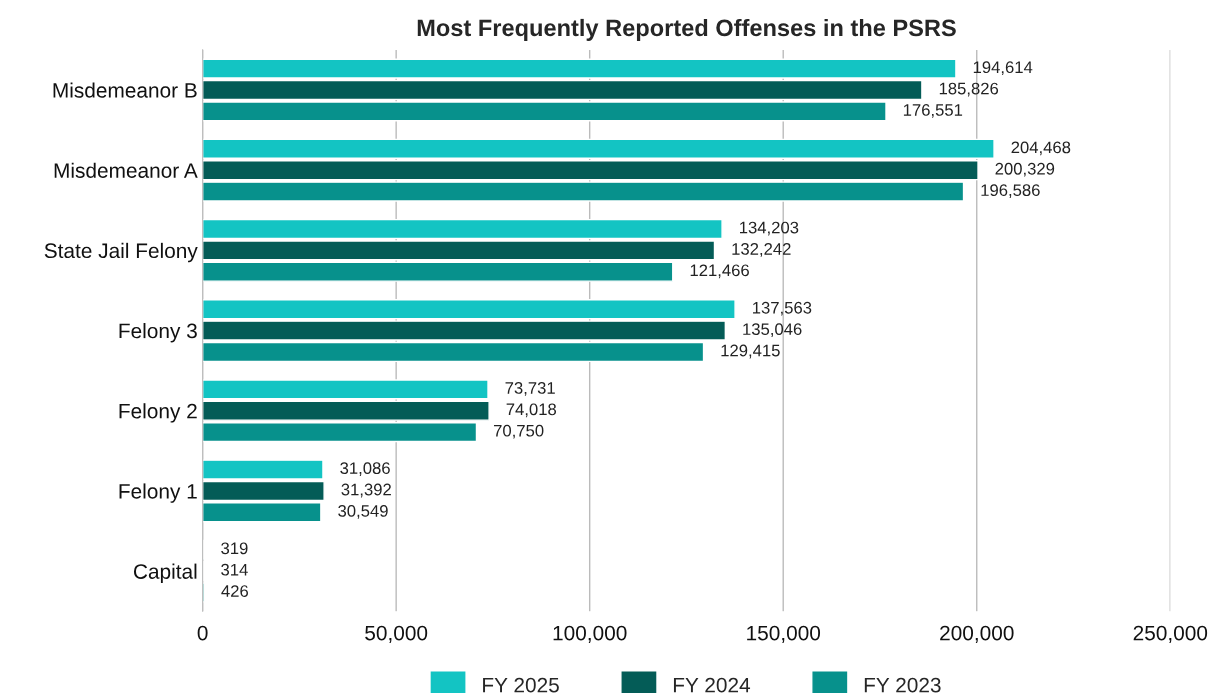 The width and height of the screenshot is (1228, 693). Describe the element at coordinates (769, 228) in the screenshot. I see `data-label: 134,203` at that location.